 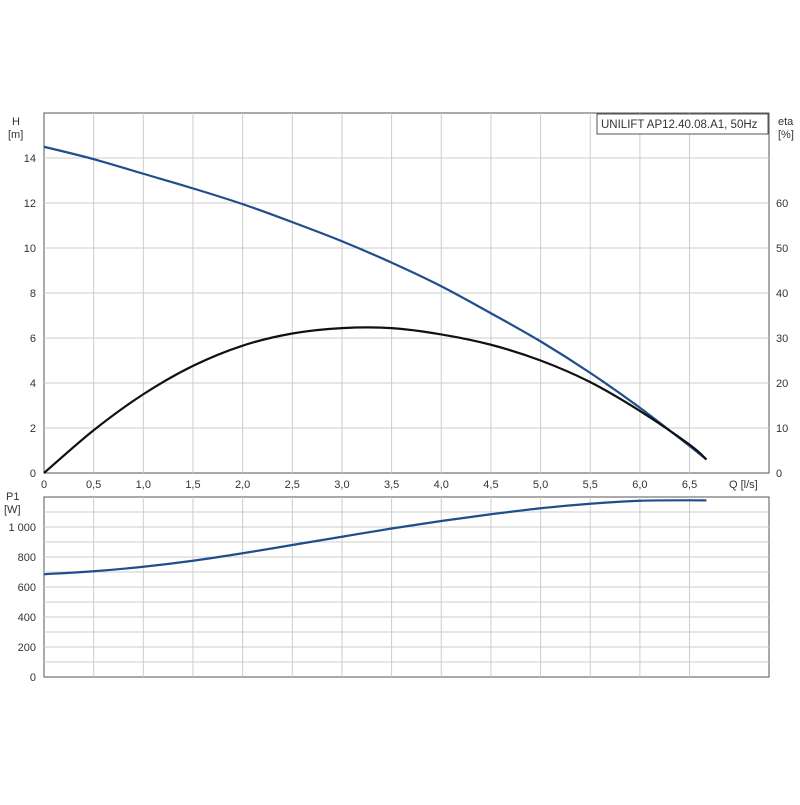 I want to click on bottom-y-tick-label: 200, so click(x=27, y=648).